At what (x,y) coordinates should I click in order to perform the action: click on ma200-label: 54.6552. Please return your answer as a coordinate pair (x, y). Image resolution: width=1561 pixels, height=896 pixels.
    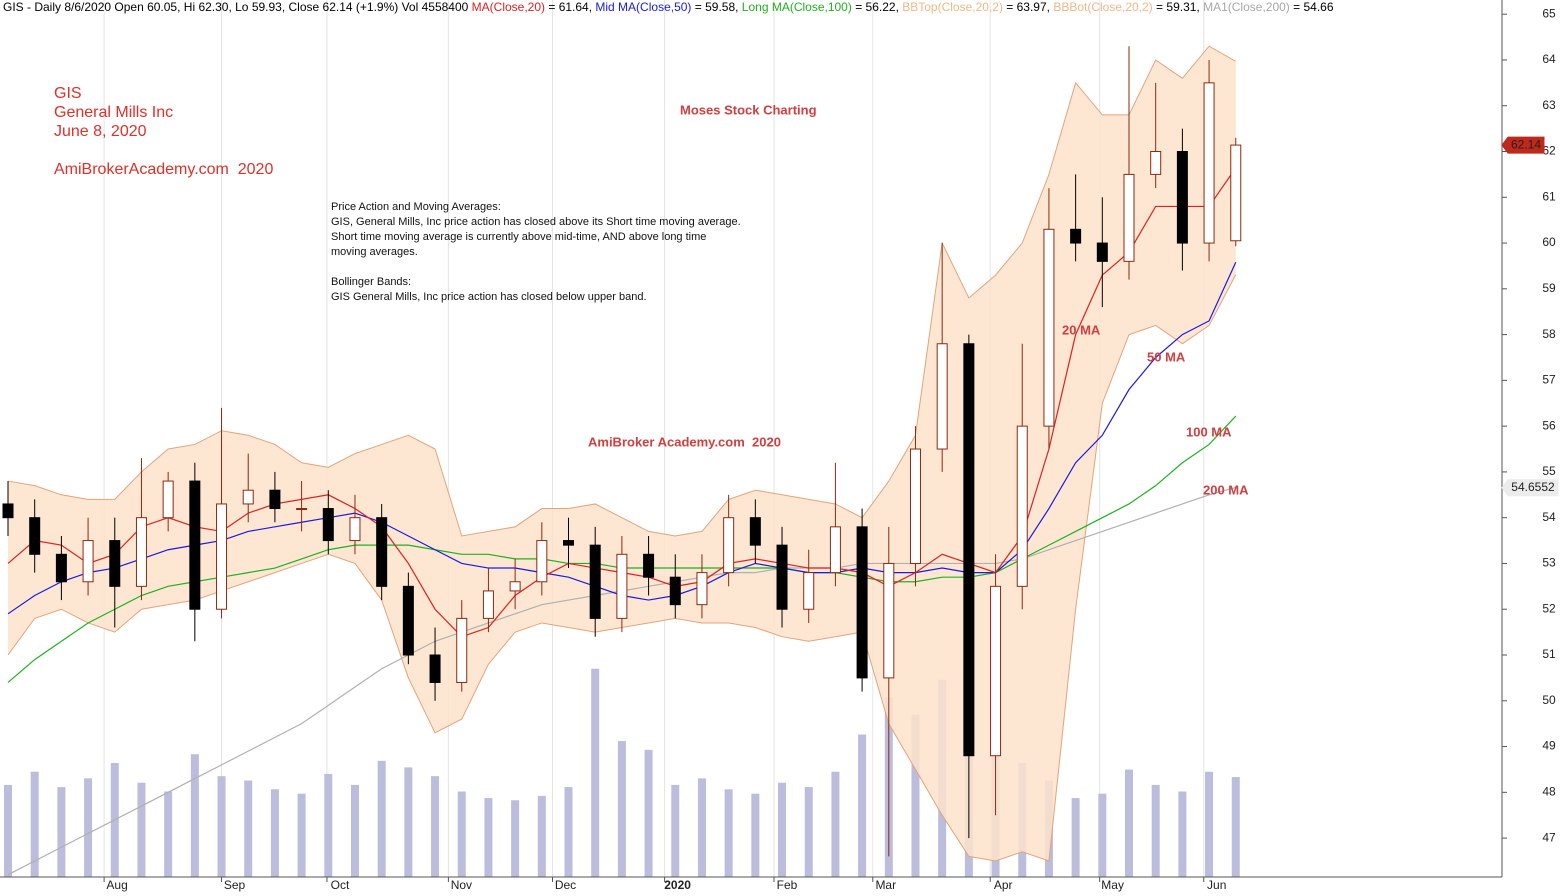
    Looking at the image, I should click on (1533, 487).